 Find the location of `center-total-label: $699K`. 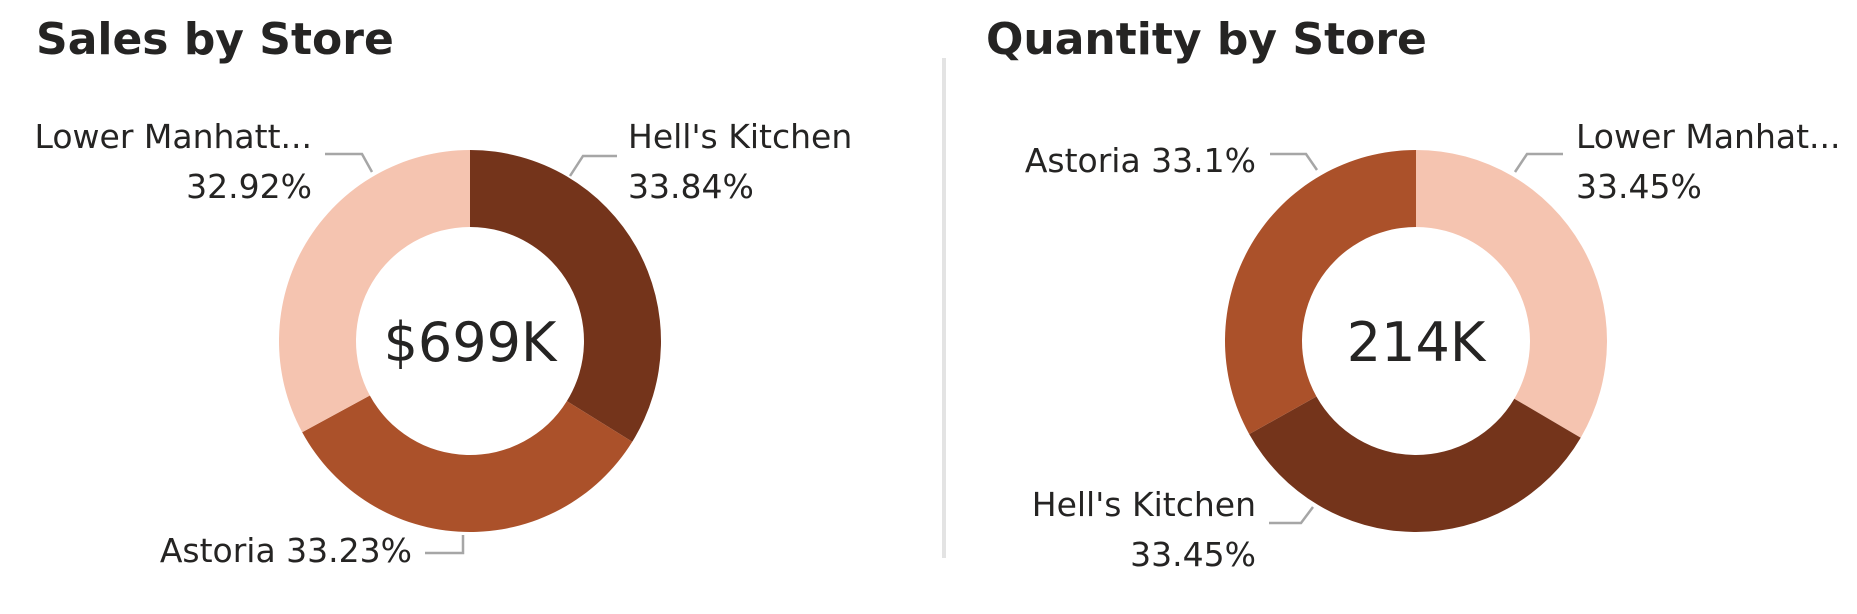

center-total-label: $699K is located at coordinates (471, 342).